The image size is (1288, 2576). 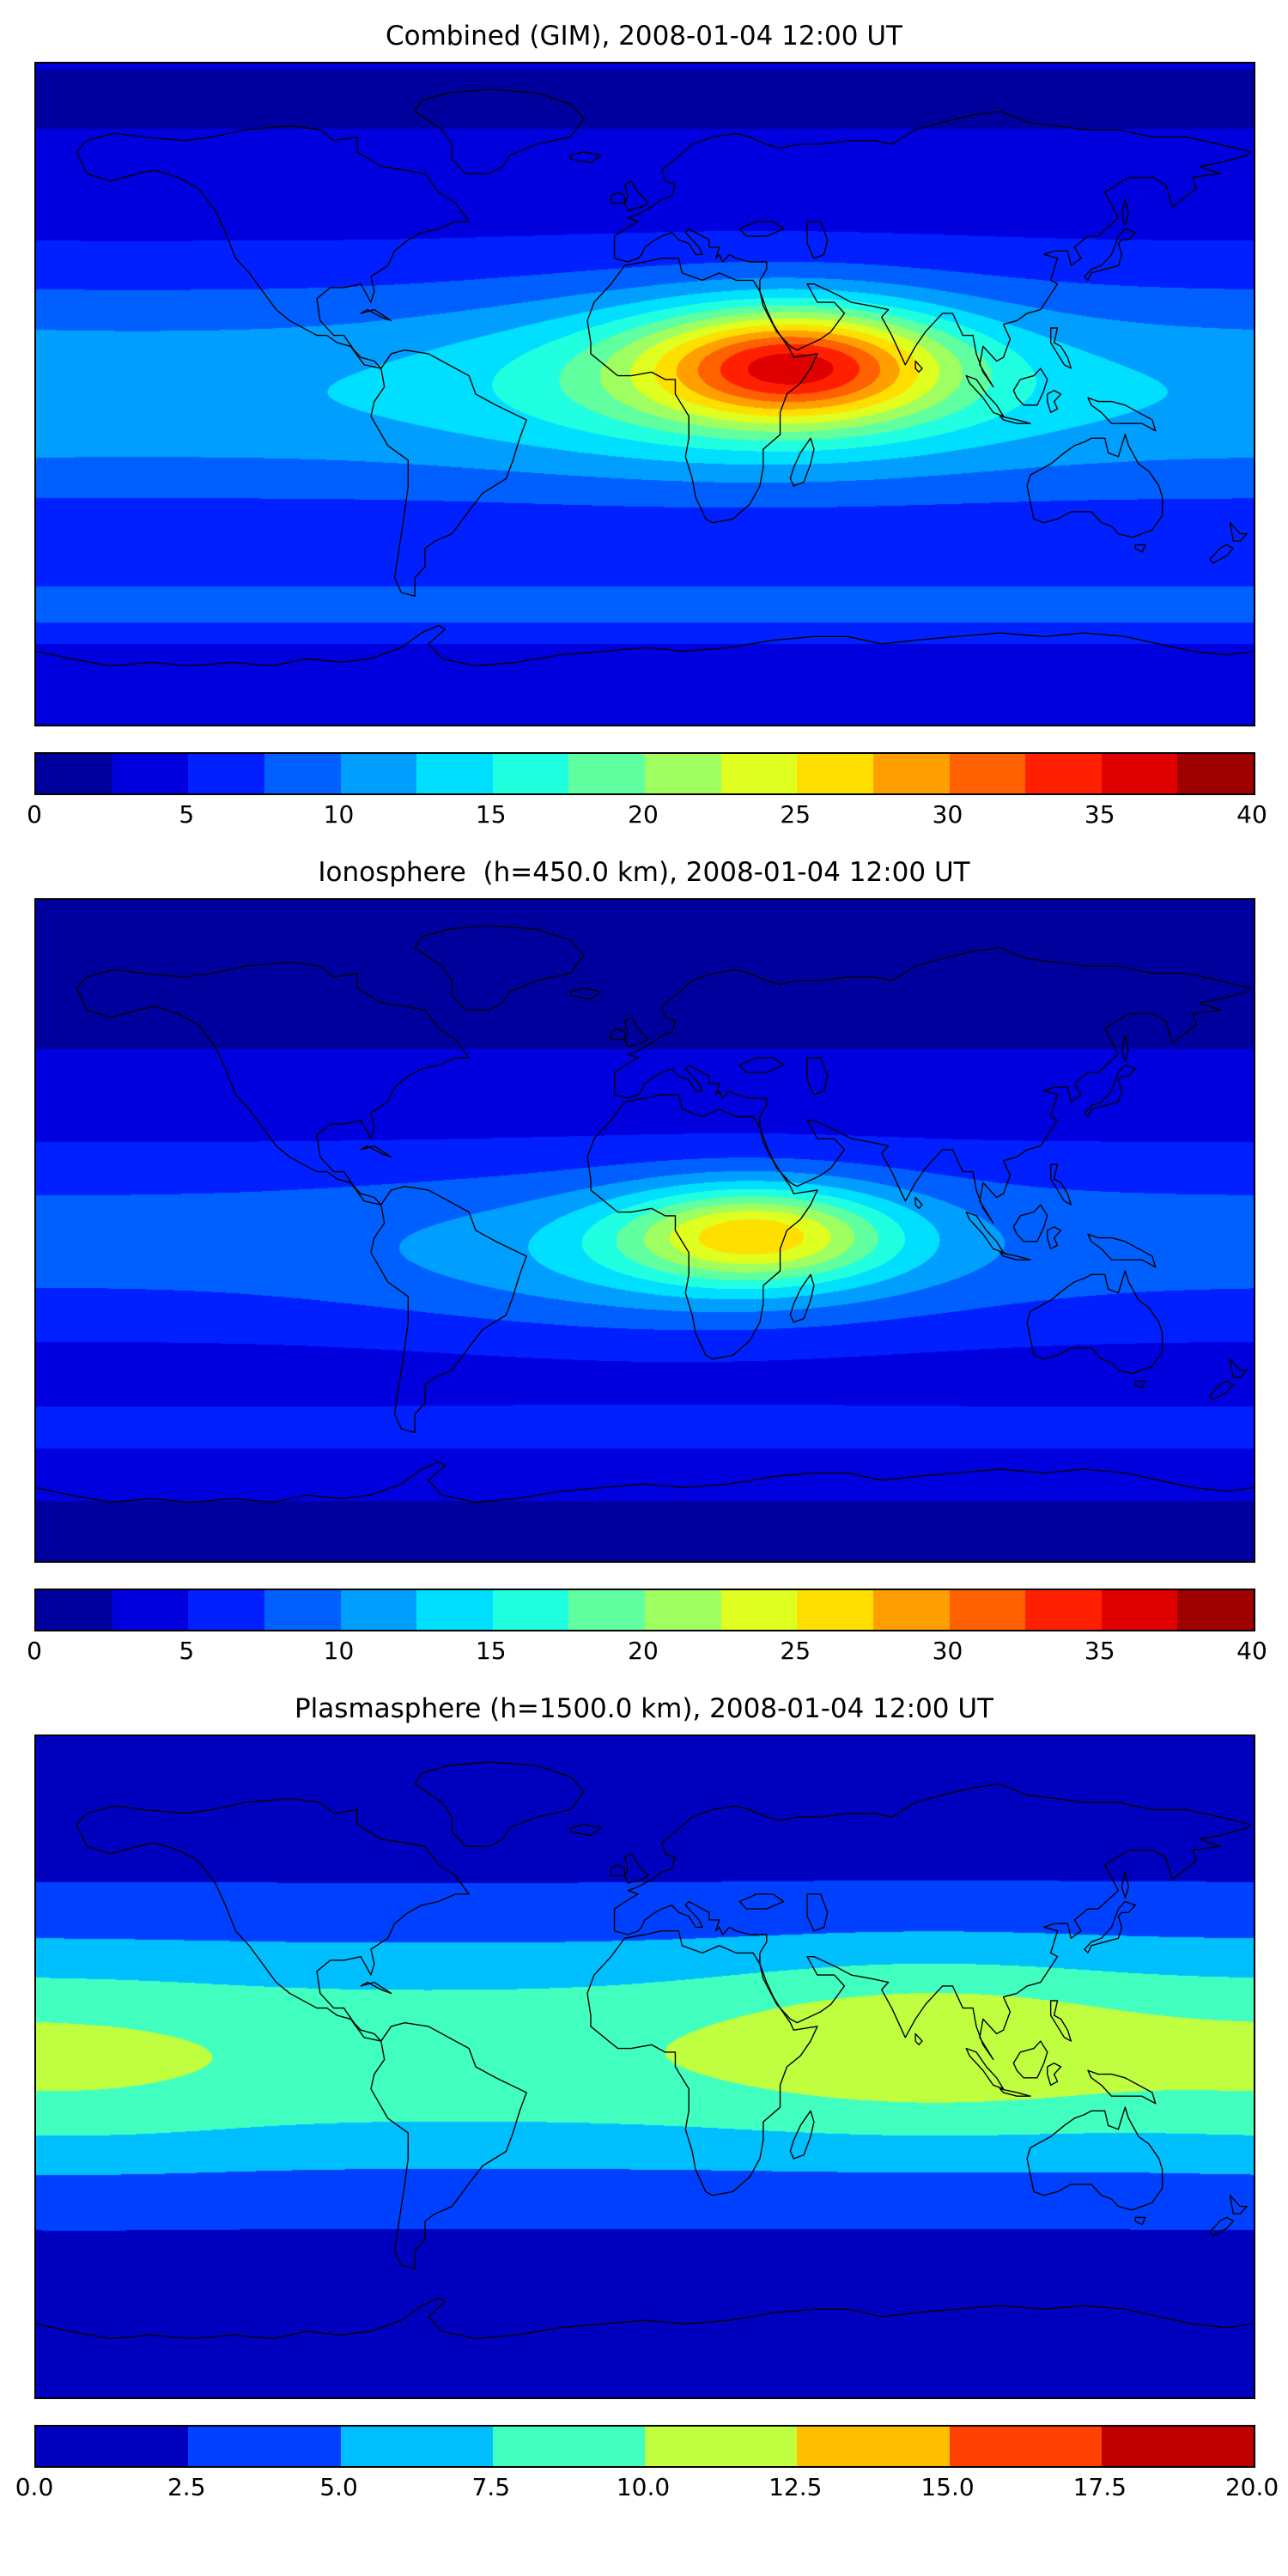 I want to click on colorbar-combined, so click(x=644, y=773).